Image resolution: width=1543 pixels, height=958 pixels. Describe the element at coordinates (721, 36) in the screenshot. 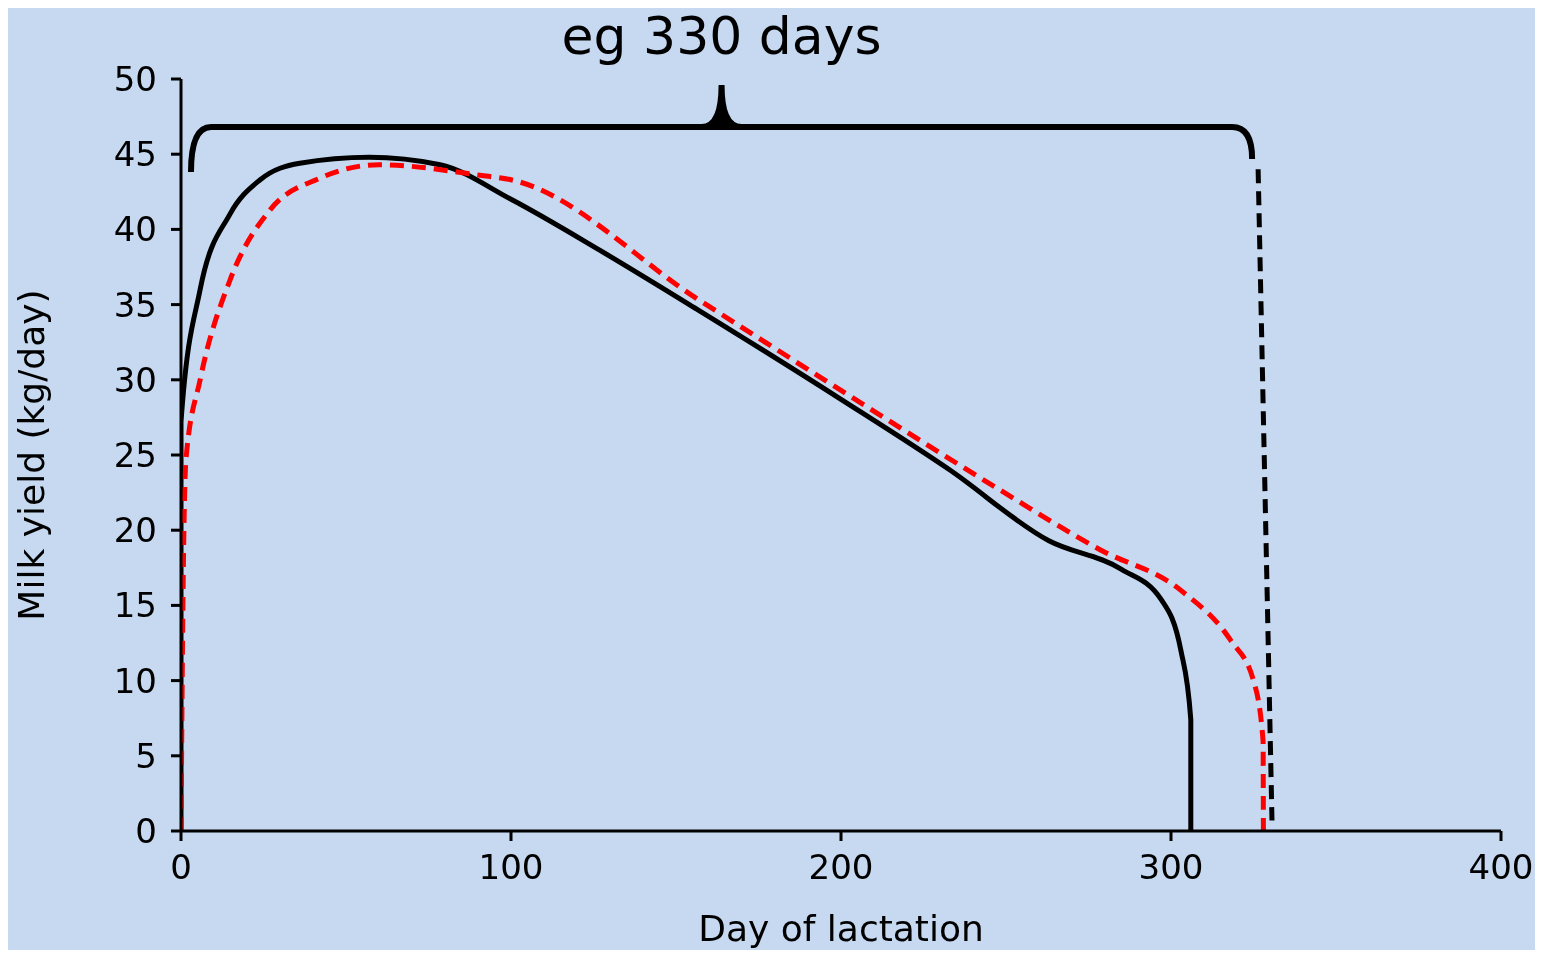

I see `text: eg 330 days` at that location.